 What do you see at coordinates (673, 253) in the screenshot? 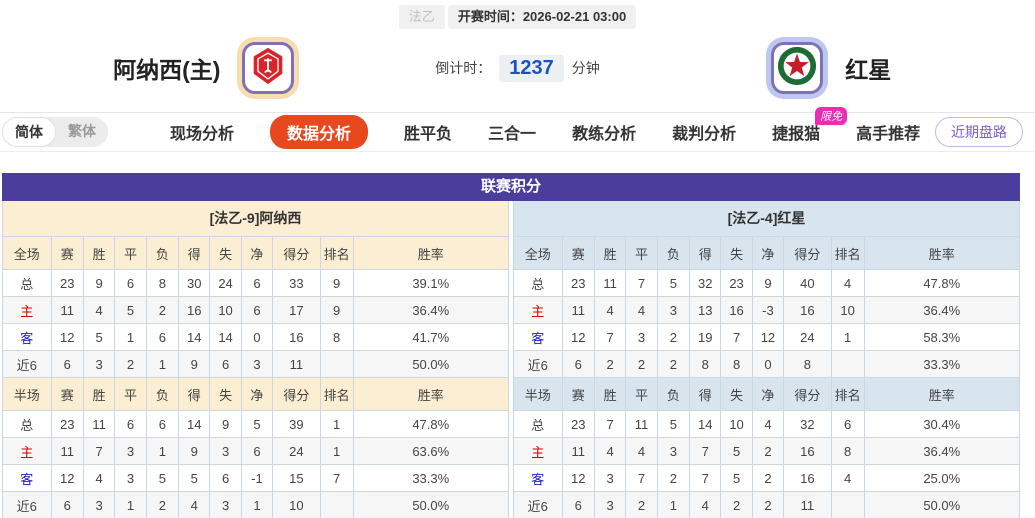
I see `column-header: 负` at bounding box center [673, 253].